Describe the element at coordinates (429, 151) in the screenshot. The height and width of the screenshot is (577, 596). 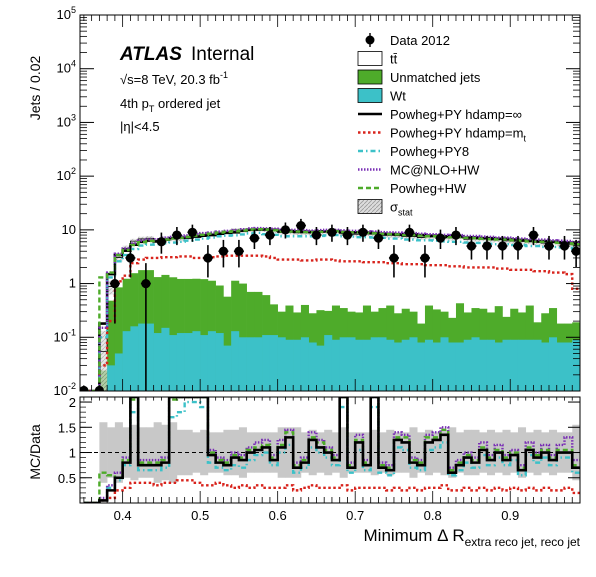
I see `legend-label: Powheg+PY8` at that location.